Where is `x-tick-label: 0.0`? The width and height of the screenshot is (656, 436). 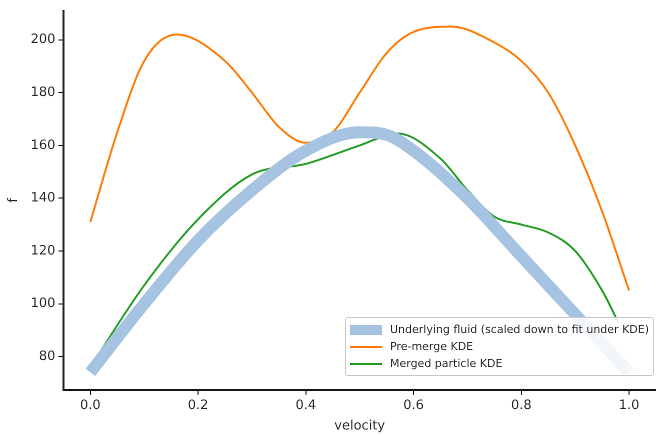
x-tick-label: 0.0 is located at coordinates (90, 405).